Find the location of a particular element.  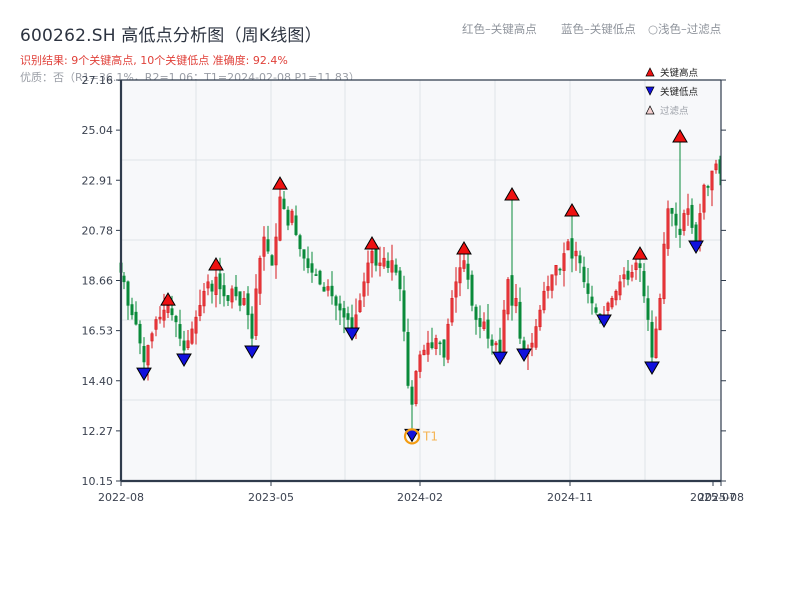

legend-label: 过滤点 is located at coordinates (674, 111).